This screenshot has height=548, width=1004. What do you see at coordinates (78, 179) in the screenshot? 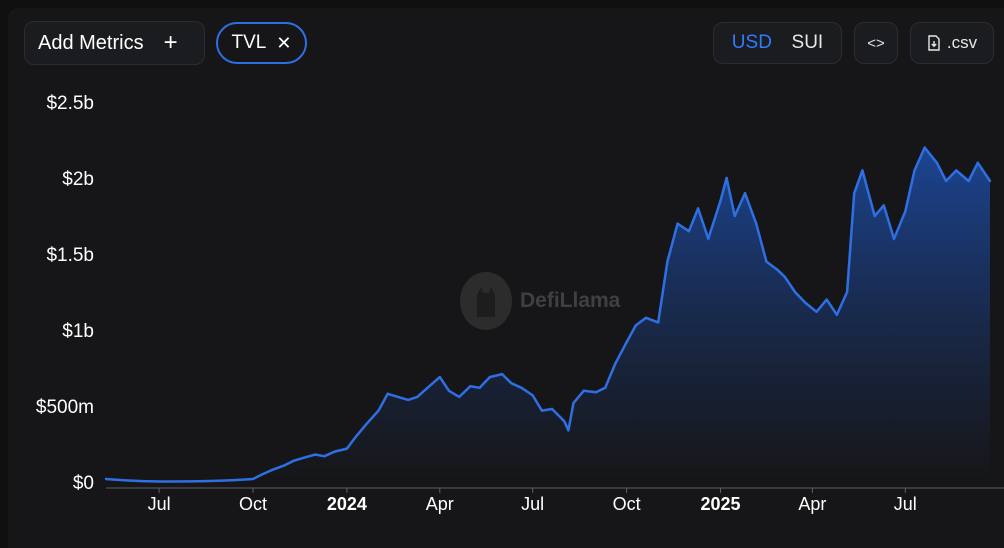
I see `y-tick-label: $2b` at bounding box center [78, 179].